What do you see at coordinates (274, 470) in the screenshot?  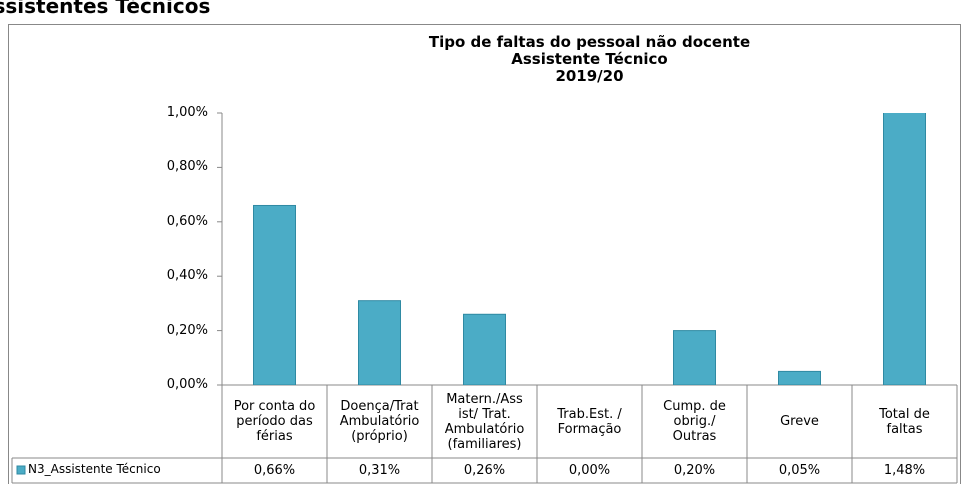 I see `value-label: 0,66%` at bounding box center [274, 470].